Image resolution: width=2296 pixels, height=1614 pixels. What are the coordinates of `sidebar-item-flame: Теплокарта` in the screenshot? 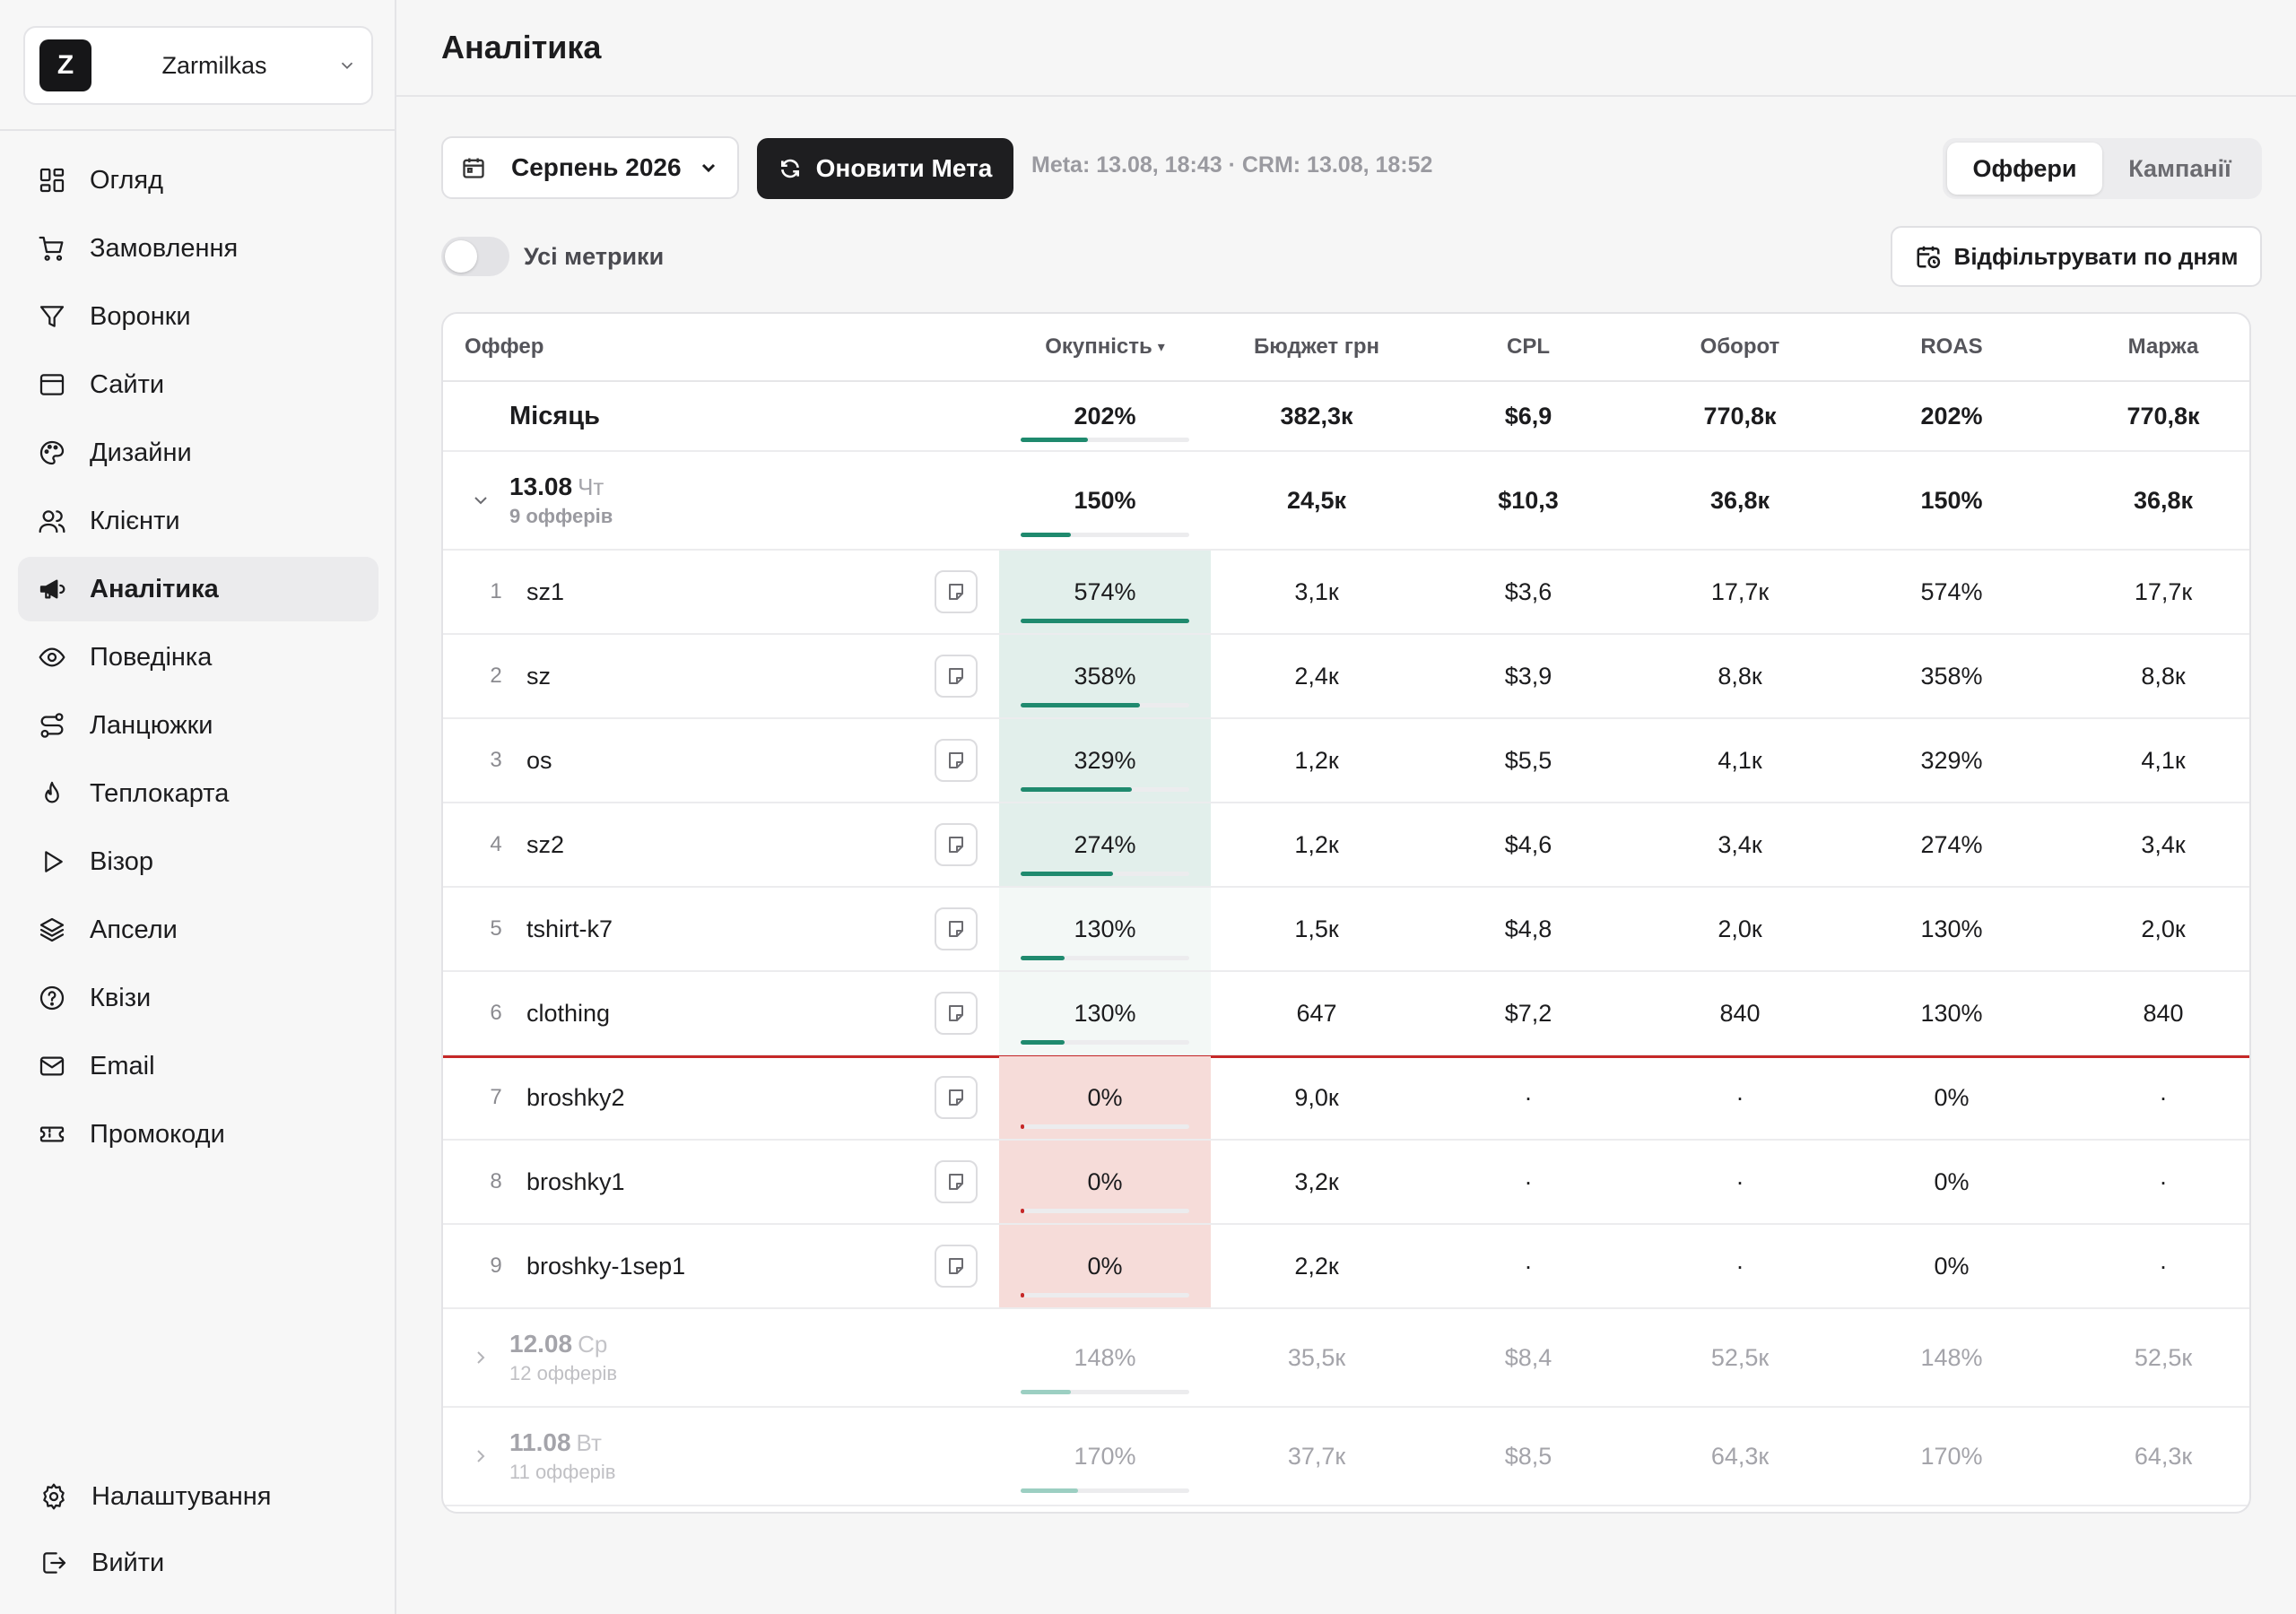 It's located at (198, 793).